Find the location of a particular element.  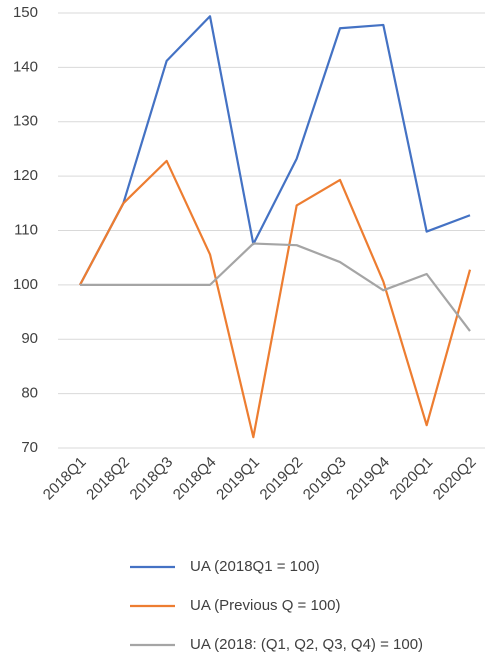

legend-label: UA (2018: (Q1, Q2, Q3, Q4) = 100) is located at coordinates (306, 644).